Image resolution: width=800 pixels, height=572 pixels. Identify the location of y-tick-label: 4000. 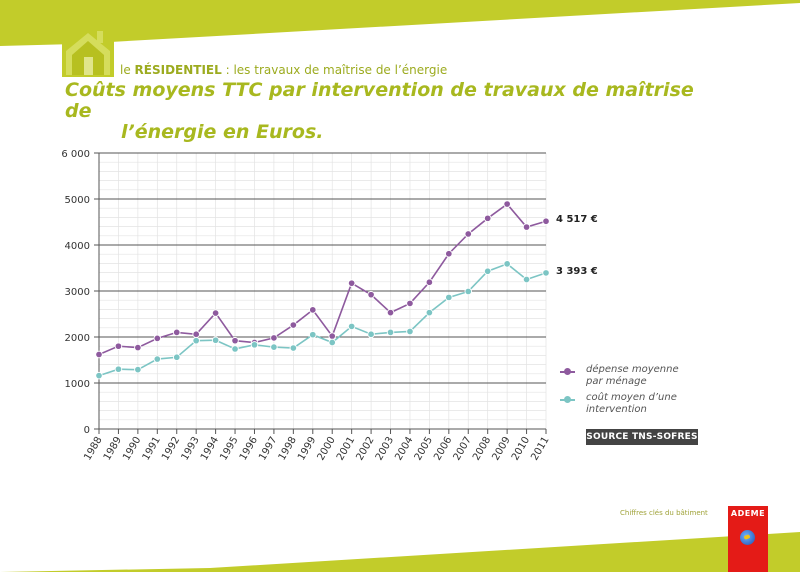
(77, 246).